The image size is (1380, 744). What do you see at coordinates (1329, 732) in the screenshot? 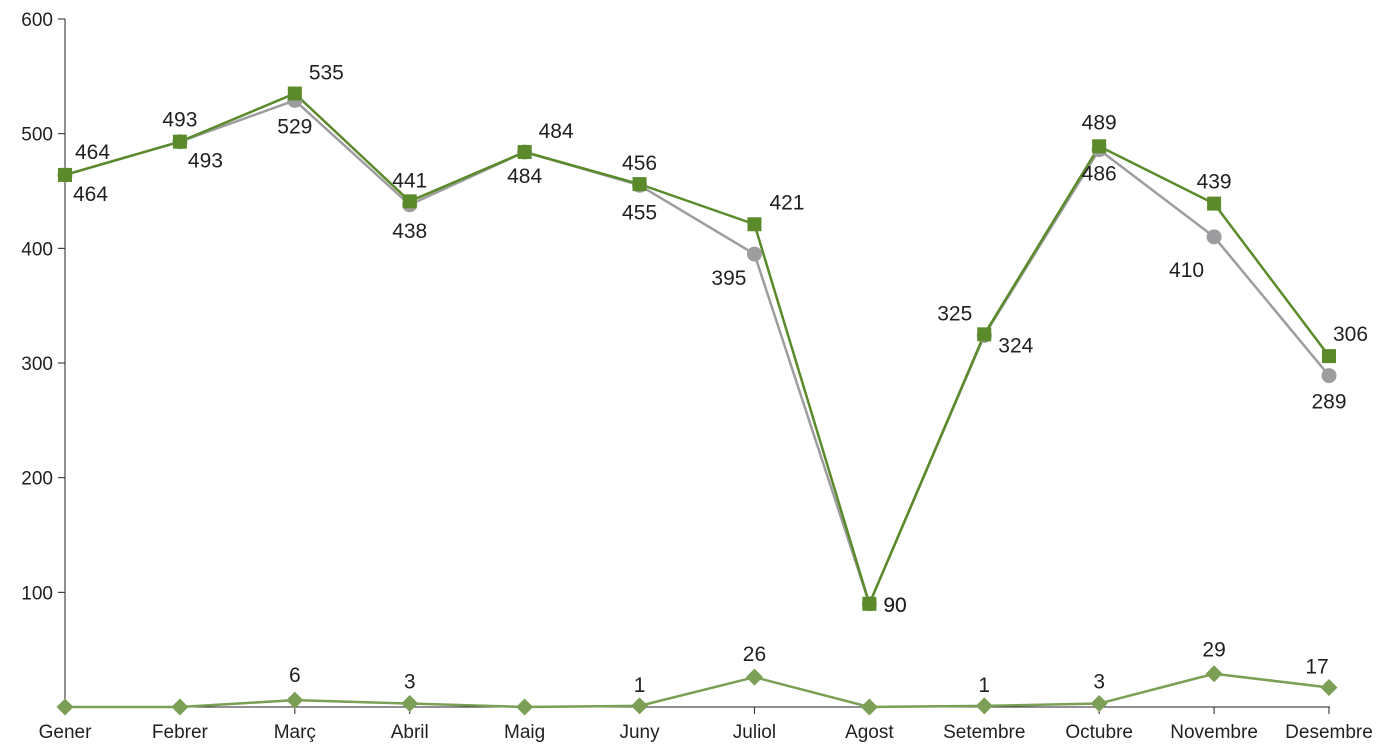
I see `x-tick-label: Desembre` at bounding box center [1329, 732].